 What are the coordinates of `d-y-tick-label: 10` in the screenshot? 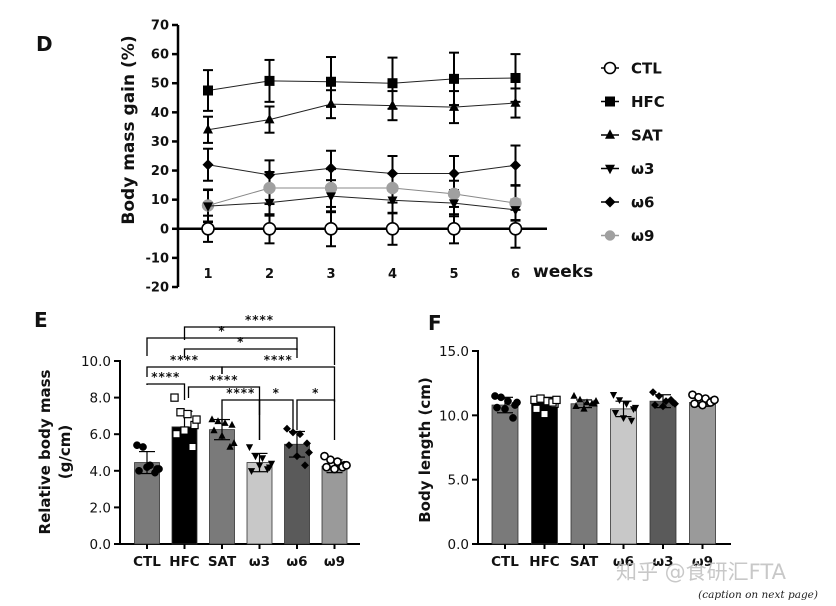 It's located at (160, 200).